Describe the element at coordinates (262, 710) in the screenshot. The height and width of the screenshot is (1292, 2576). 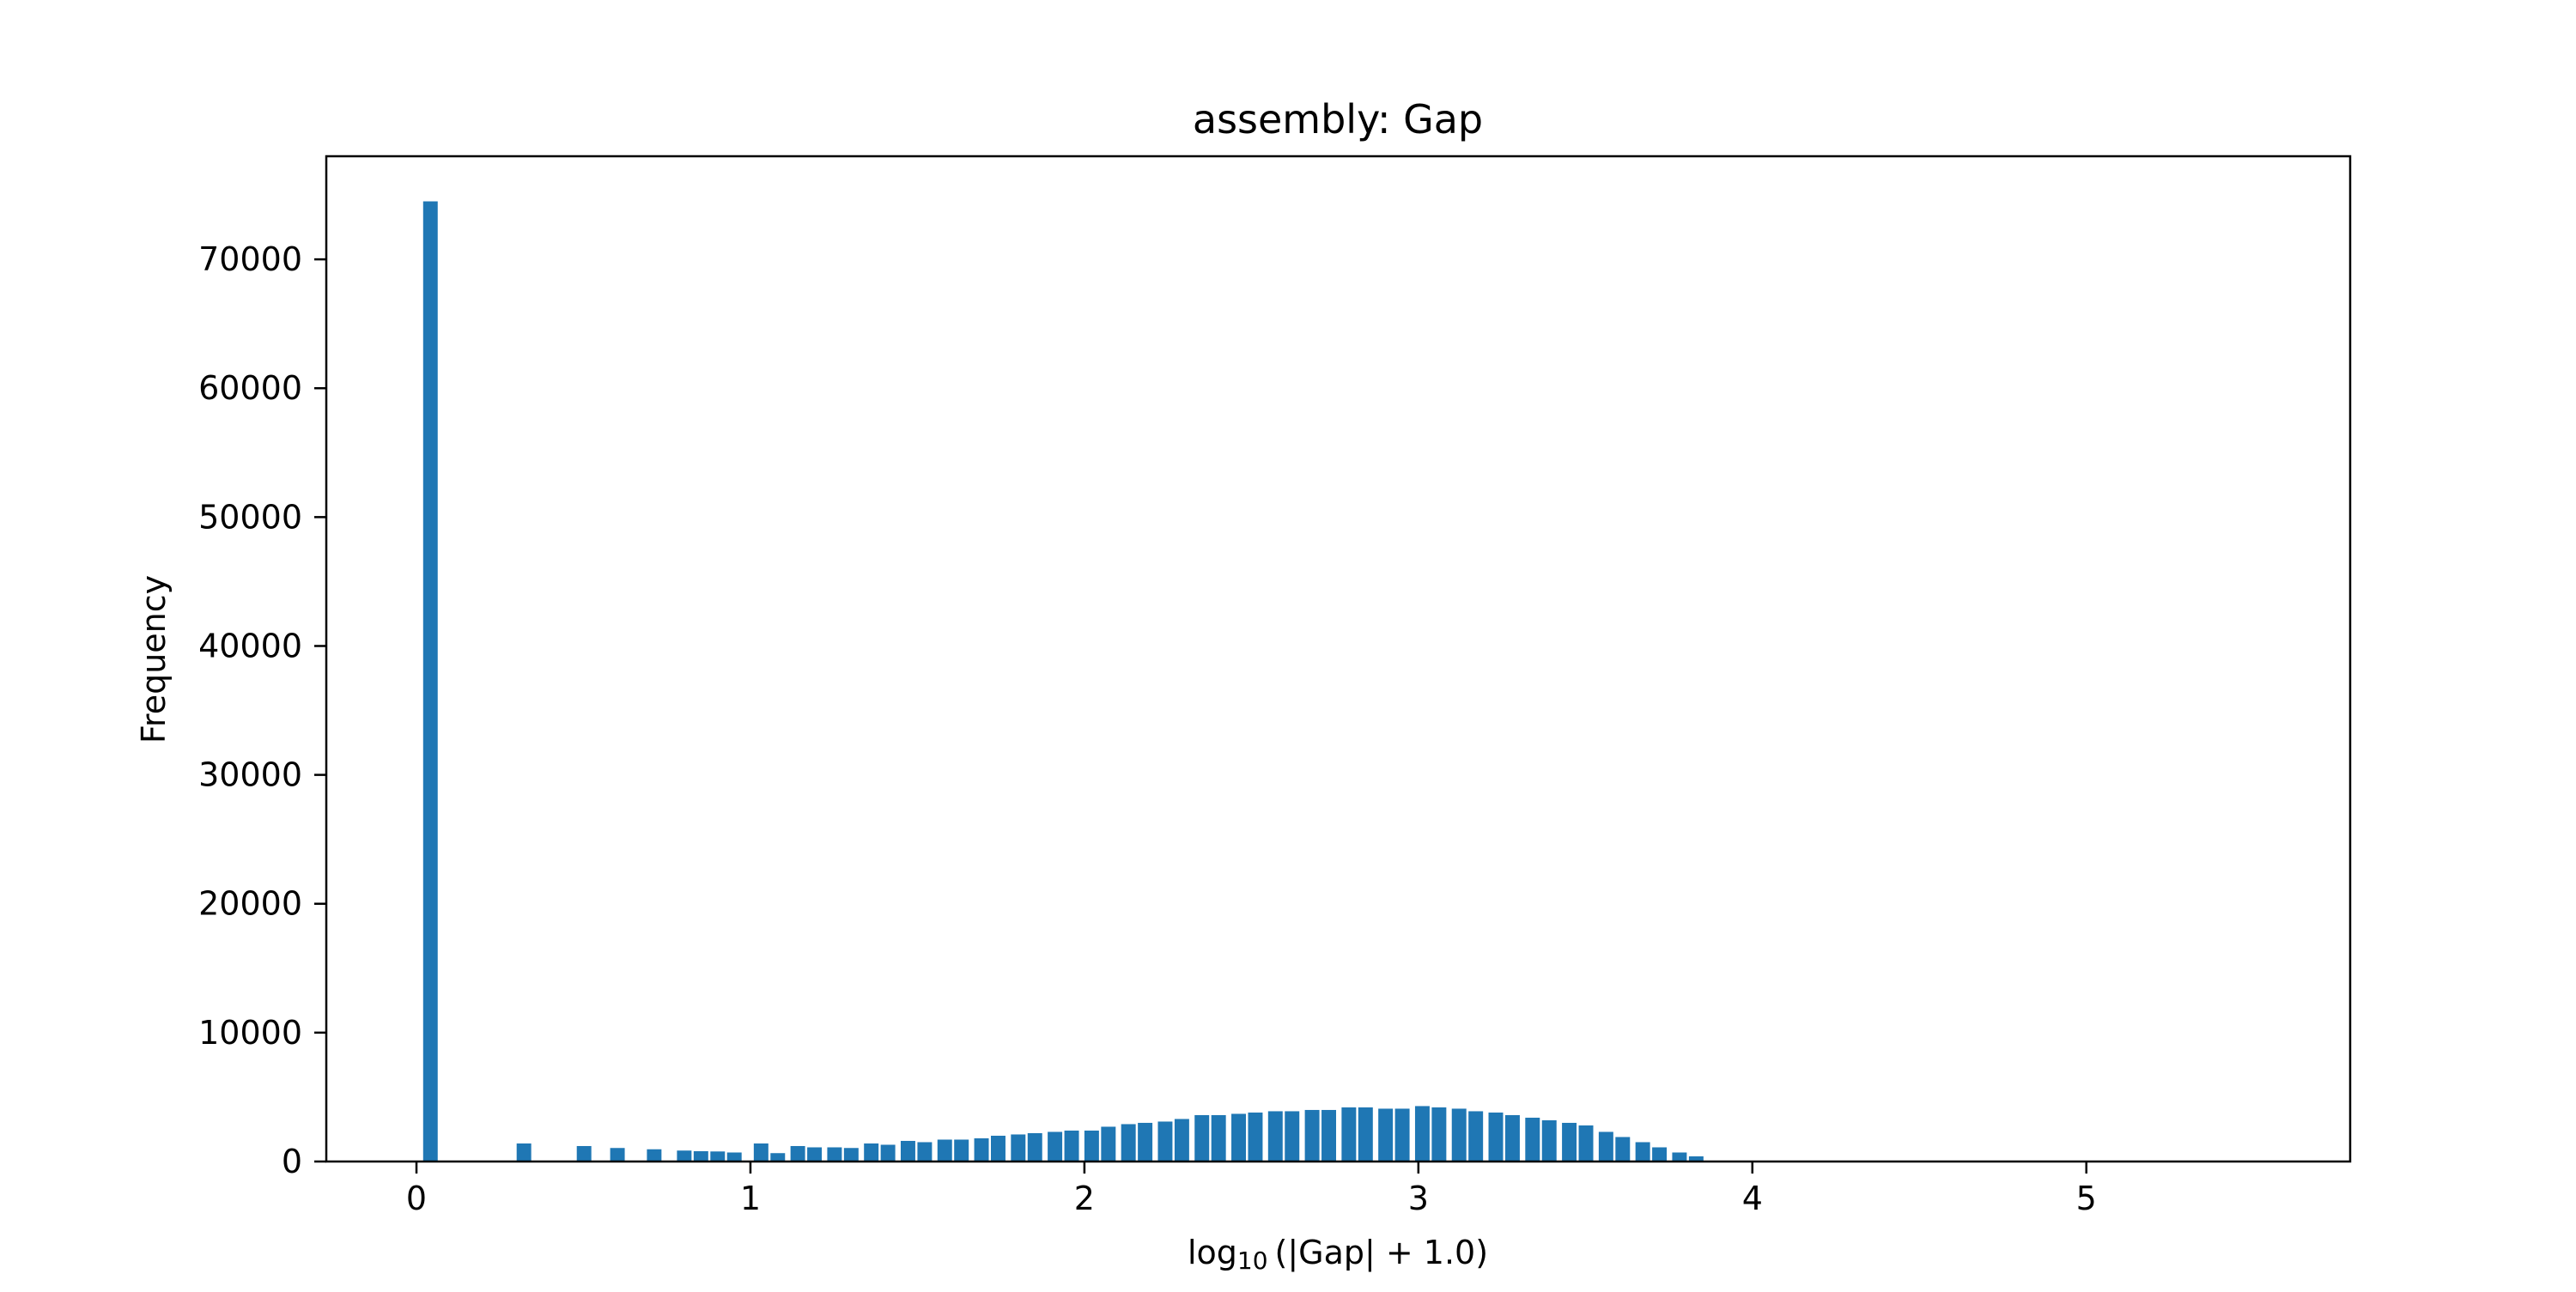
I see `y-axis-ticks: 0 10000 20000 30000 40000 50000 60000 70000` at that location.